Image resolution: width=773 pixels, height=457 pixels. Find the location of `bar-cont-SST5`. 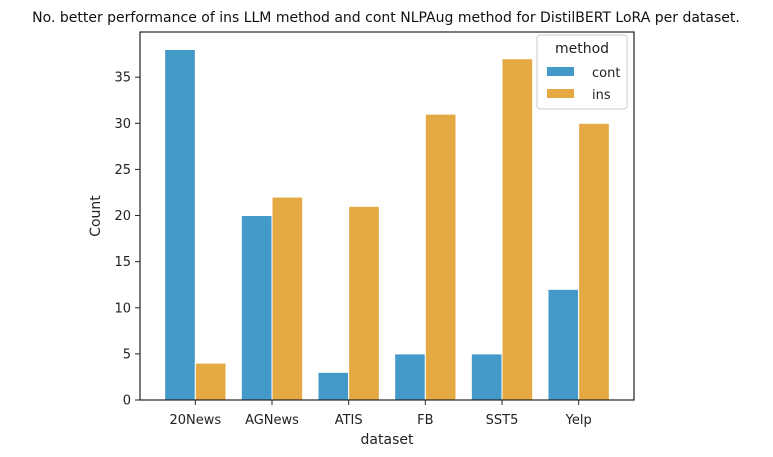

bar-cont-SST5 is located at coordinates (486, 377).